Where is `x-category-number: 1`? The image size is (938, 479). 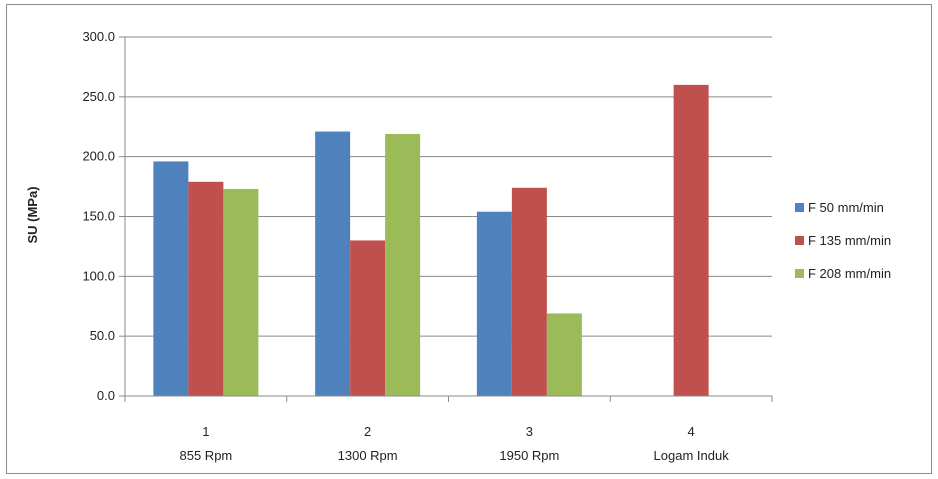 x-category-number: 1 is located at coordinates (205, 431).